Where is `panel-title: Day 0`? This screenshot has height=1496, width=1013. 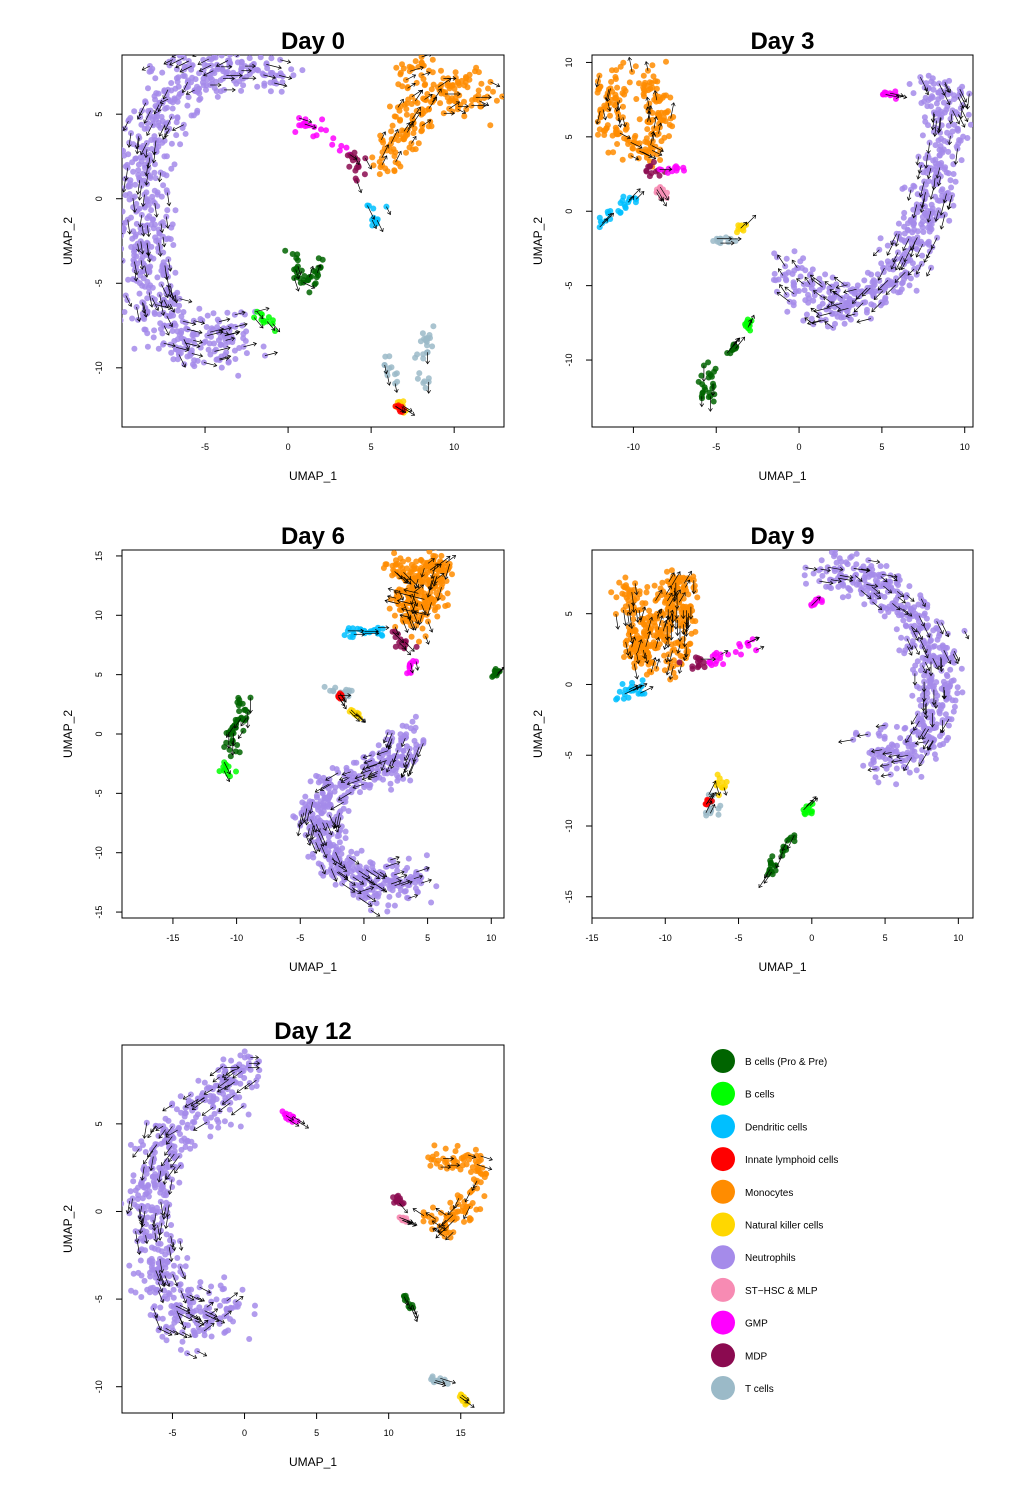 panel-title: Day 0 is located at coordinates (313, 41).